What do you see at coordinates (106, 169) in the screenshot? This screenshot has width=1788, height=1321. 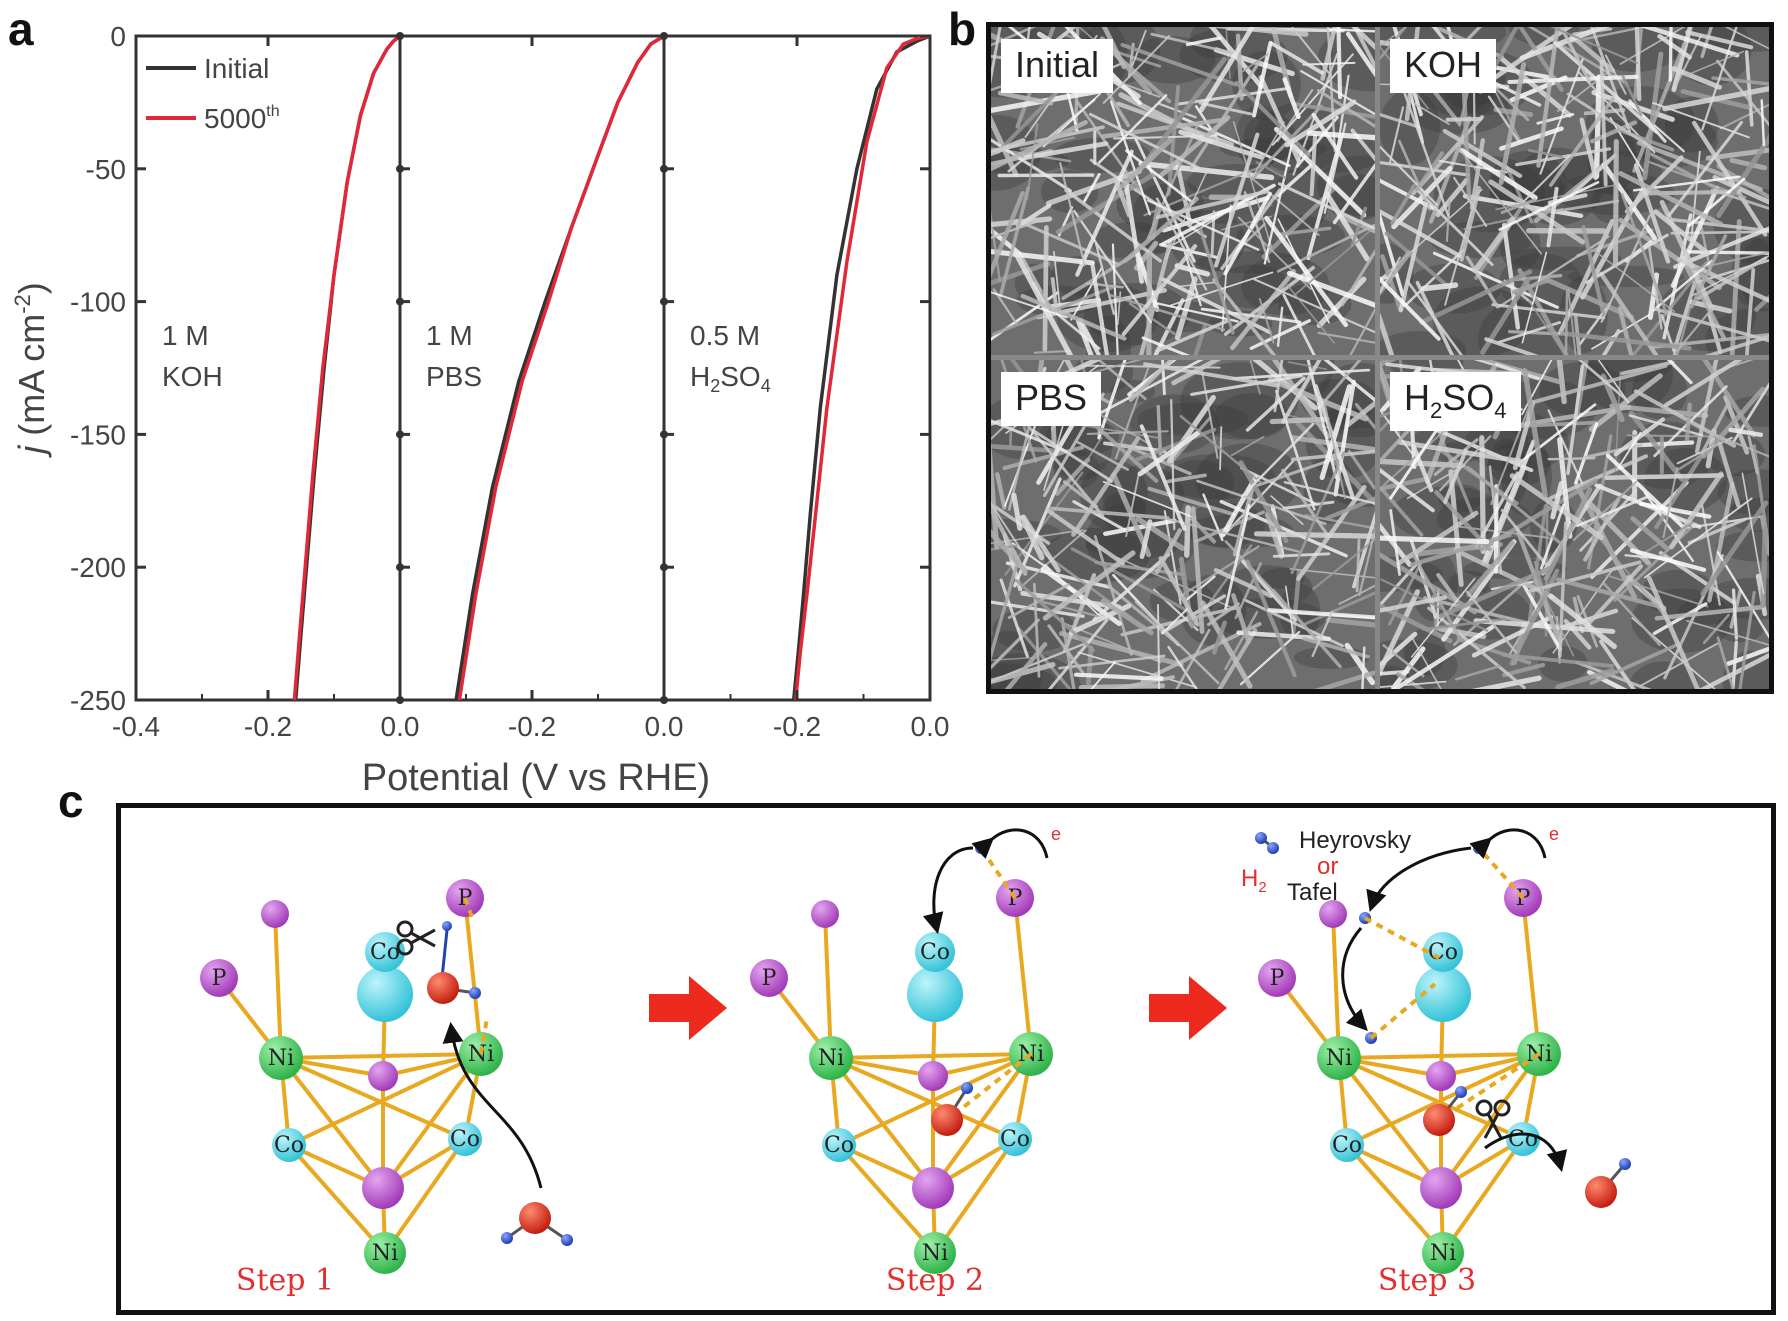 I see `y-tick-label: -50` at bounding box center [106, 169].